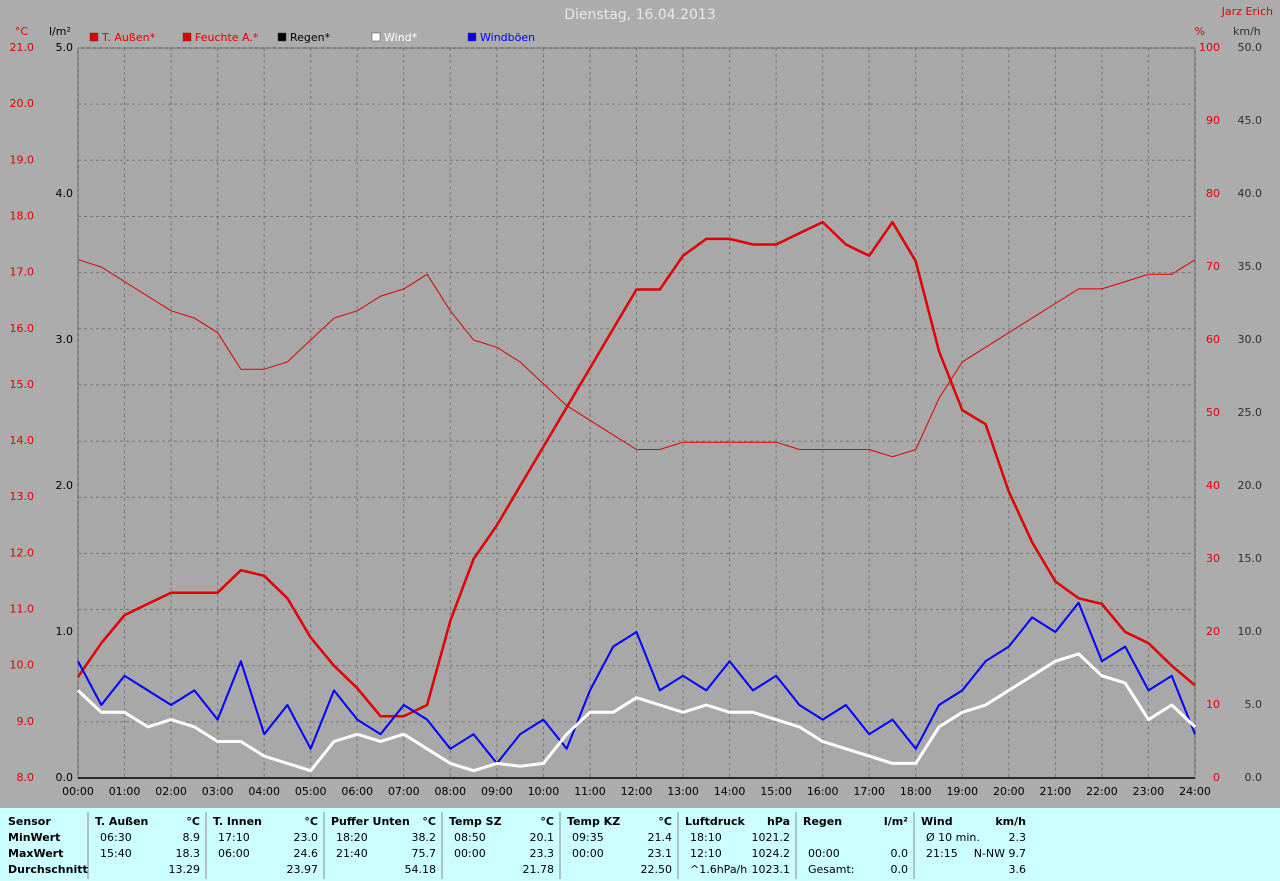 The height and width of the screenshot is (881, 1280). I want to click on y2ticks-label: 80, so click(1213, 193).